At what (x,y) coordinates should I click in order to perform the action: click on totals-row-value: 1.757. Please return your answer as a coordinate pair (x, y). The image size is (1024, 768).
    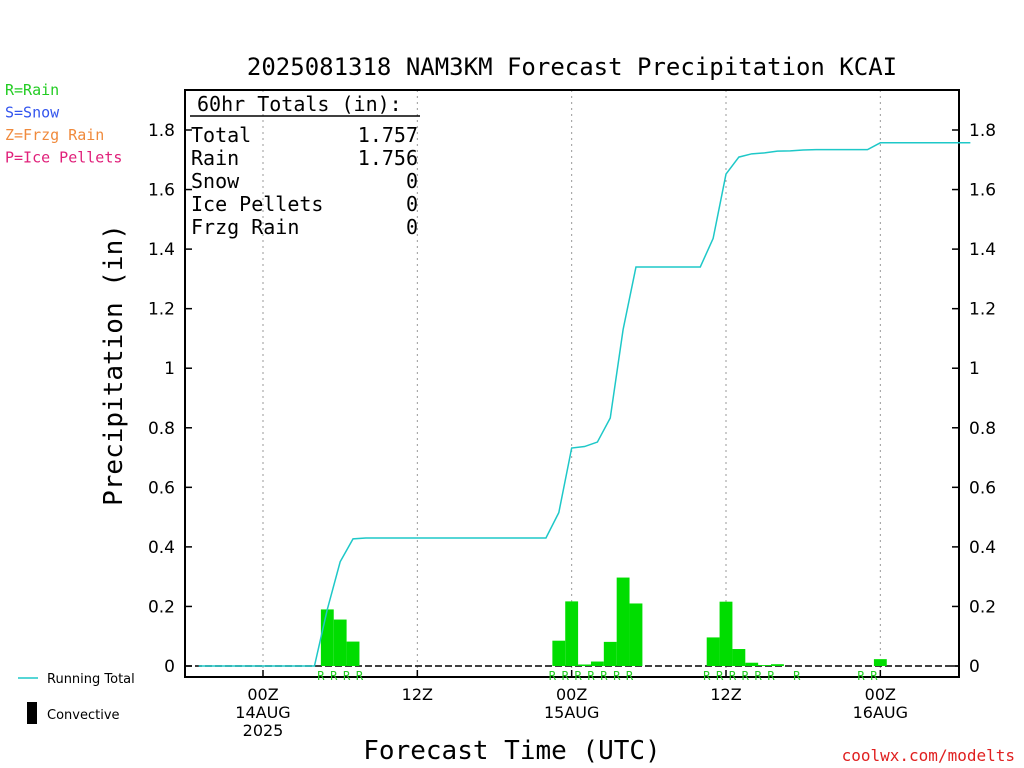
    Looking at the image, I should click on (388, 135).